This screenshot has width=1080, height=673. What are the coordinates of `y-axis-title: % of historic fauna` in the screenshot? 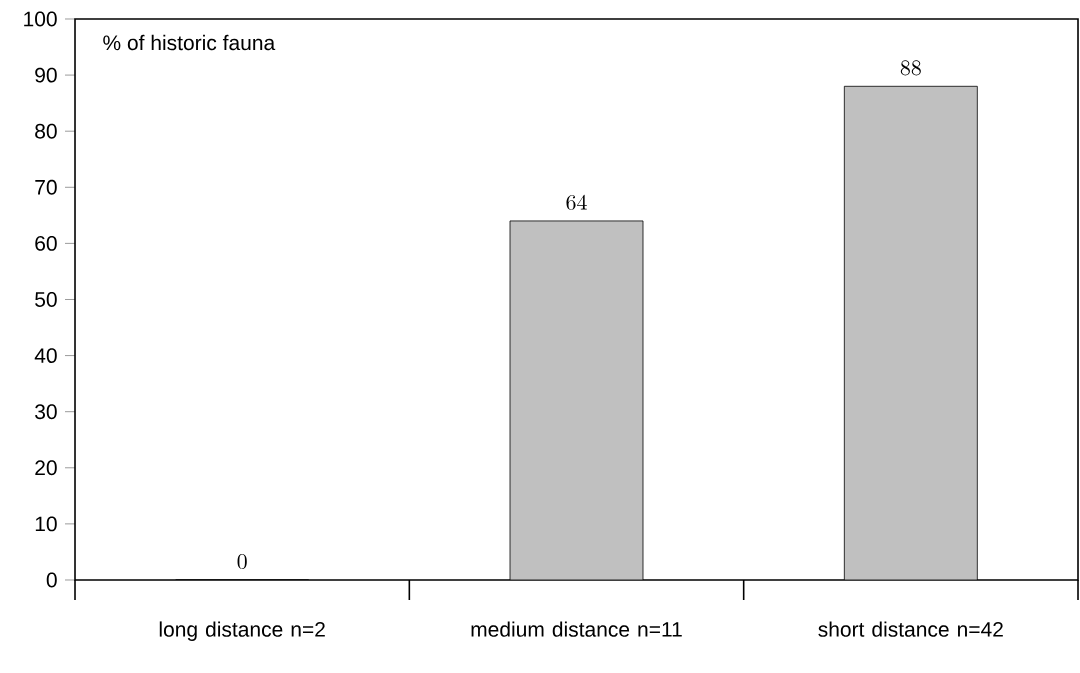 It's located at (189, 42).